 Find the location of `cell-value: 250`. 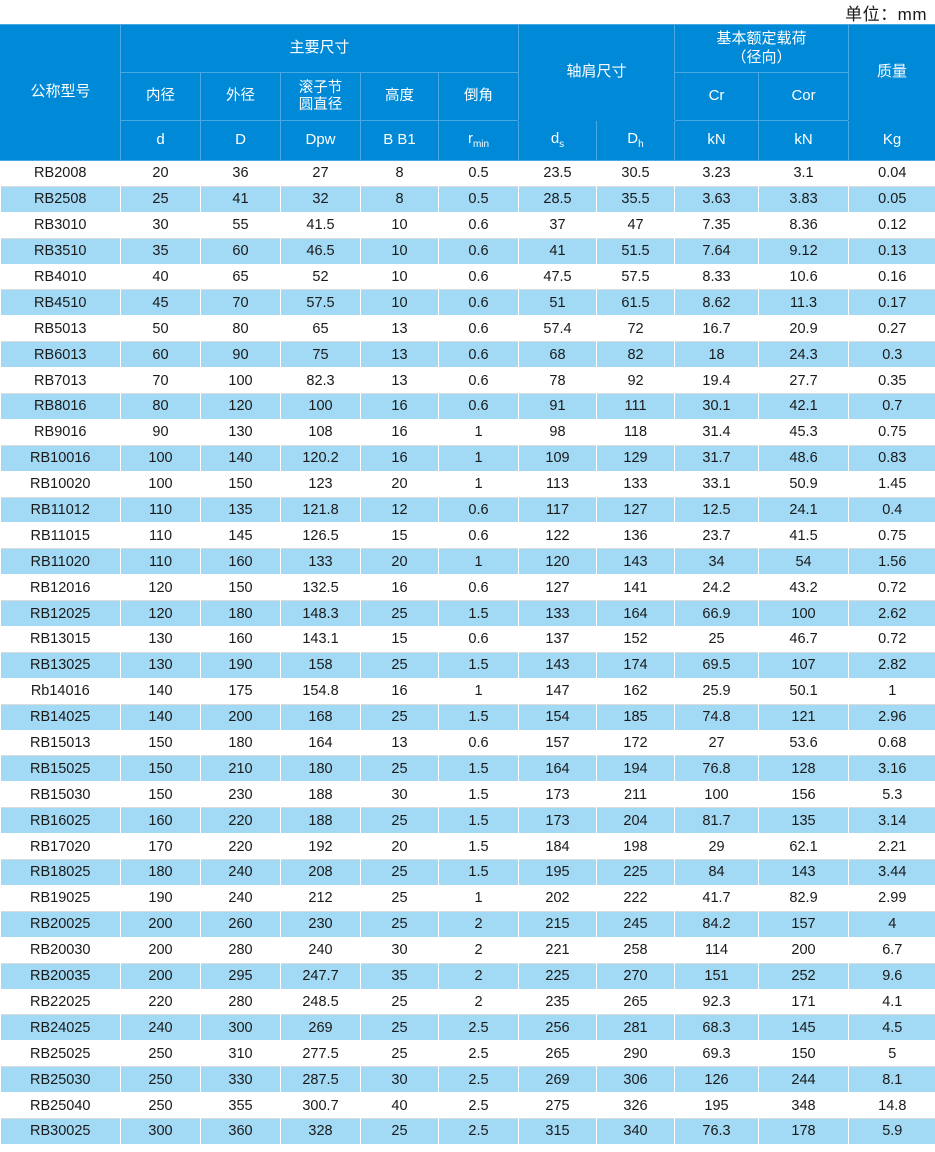

cell-value: 250 is located at coordinates (160, 1053).